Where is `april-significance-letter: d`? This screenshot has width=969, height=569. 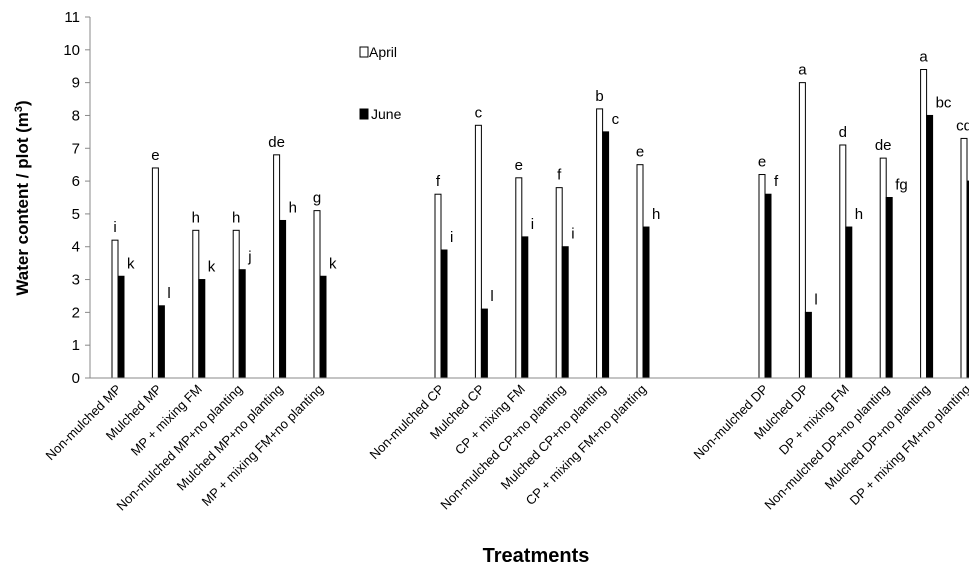 april-significance-letter: d is located at coordinates (843, 132).